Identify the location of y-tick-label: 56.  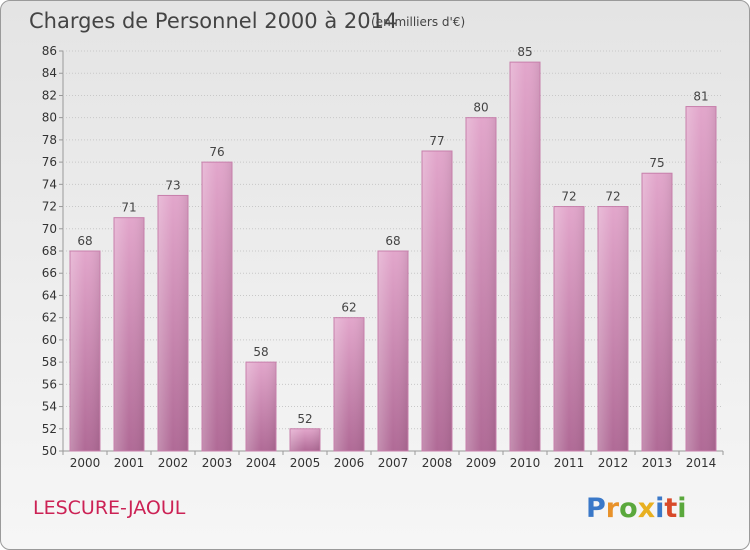
(49, 384).